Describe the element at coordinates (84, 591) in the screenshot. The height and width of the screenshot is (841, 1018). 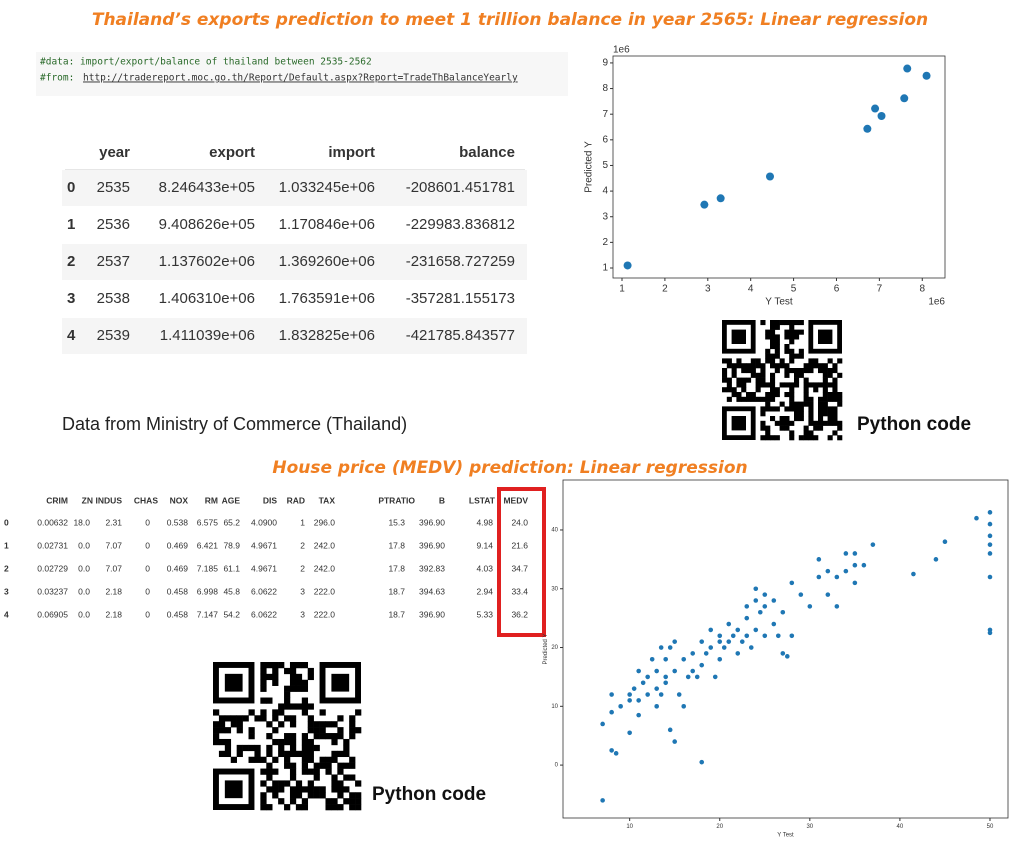
I see `table-cell: 0.0` at that location.